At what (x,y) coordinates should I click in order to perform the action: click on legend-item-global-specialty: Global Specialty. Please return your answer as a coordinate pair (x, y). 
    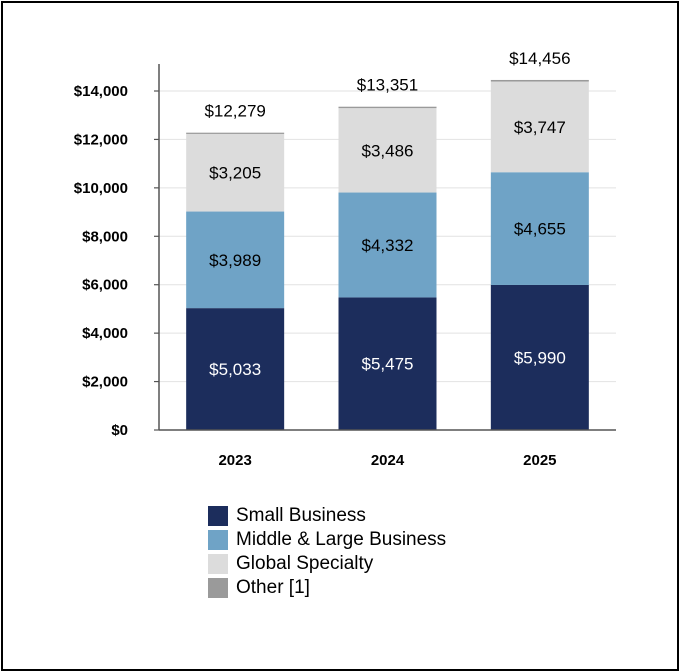
    Looking at the image, I should click on (327, 564).